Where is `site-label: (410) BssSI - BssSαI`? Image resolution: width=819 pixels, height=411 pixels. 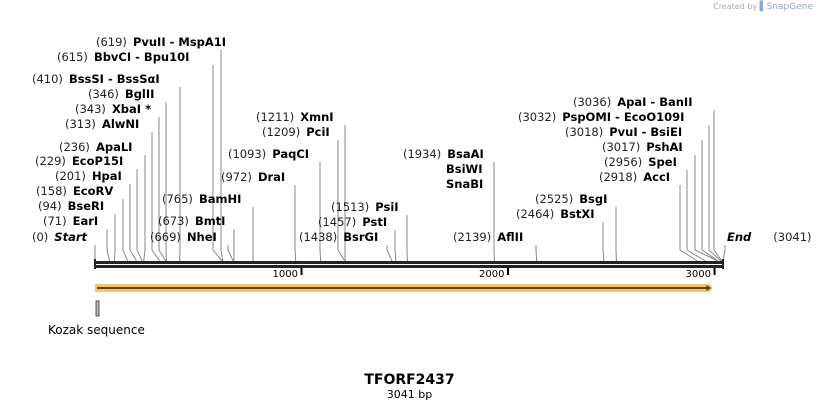 site-label: (410) BssSI - BssSαI is located at coordinates (96, 79).